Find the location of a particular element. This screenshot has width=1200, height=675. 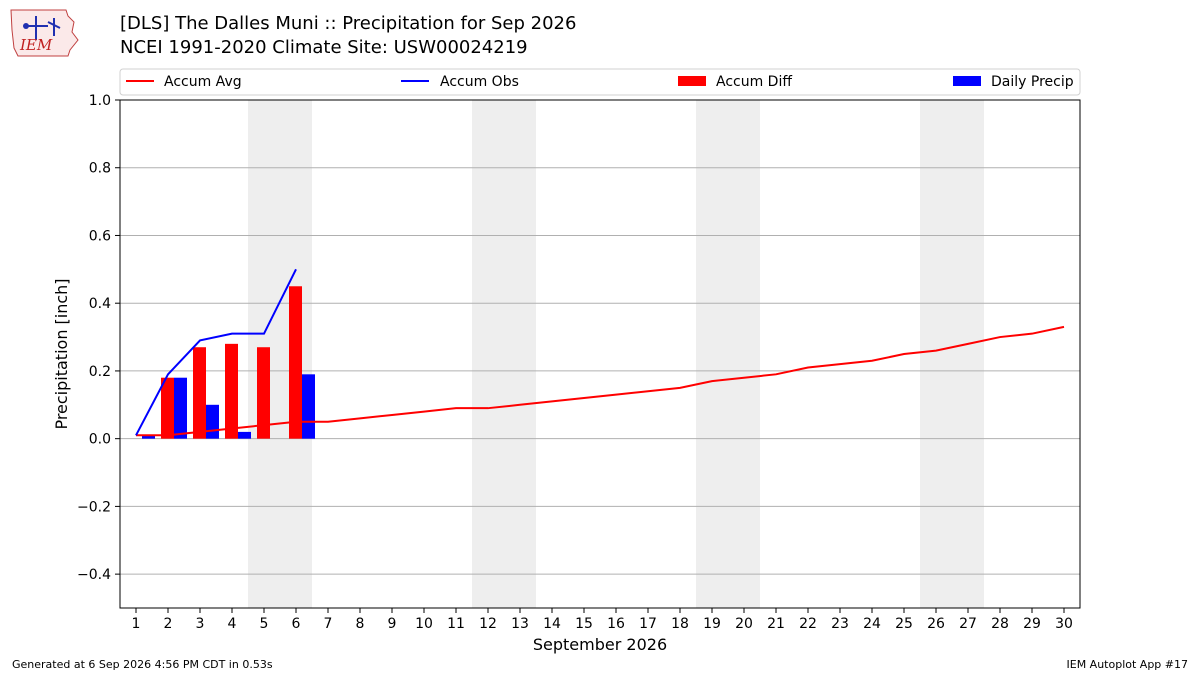

x-tick-label: 20 is located at coordinates (744, 624).